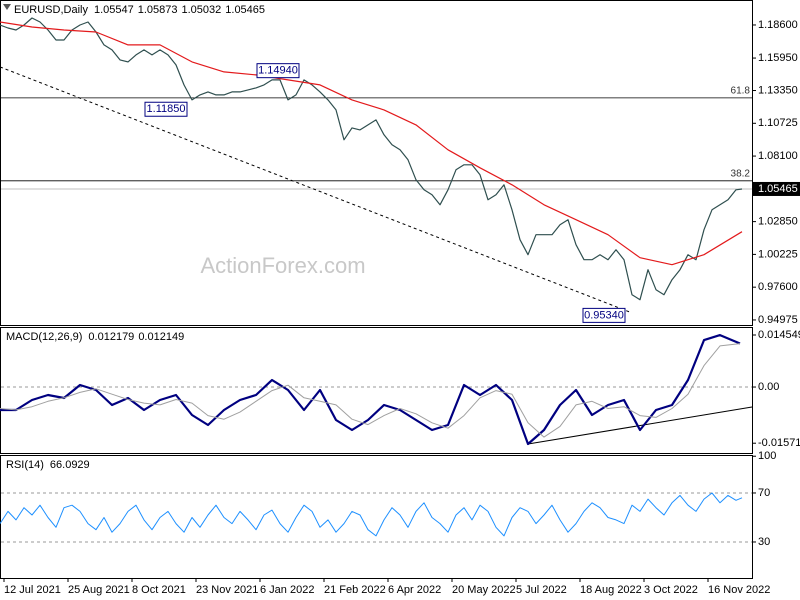 The image size is (800, 600). Describe the element at coordinates (640, 425) in the screenshot. I see `trend-line` at that location.